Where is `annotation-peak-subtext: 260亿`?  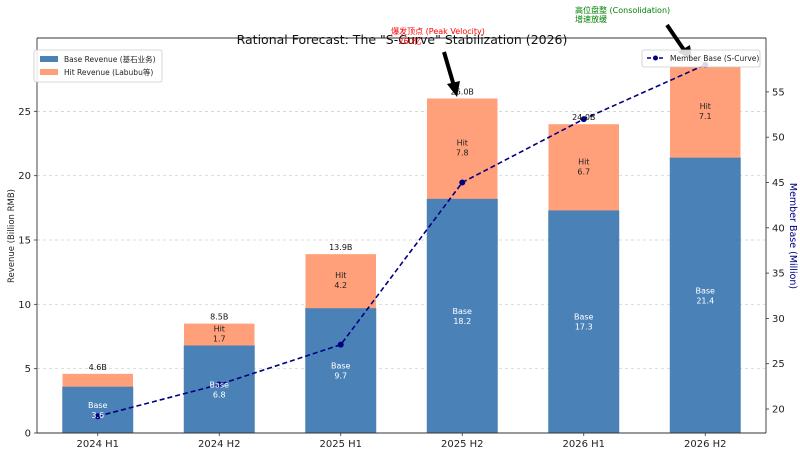 annotation-peak-subtext: 260亿 is located at coordinates (409, 41).